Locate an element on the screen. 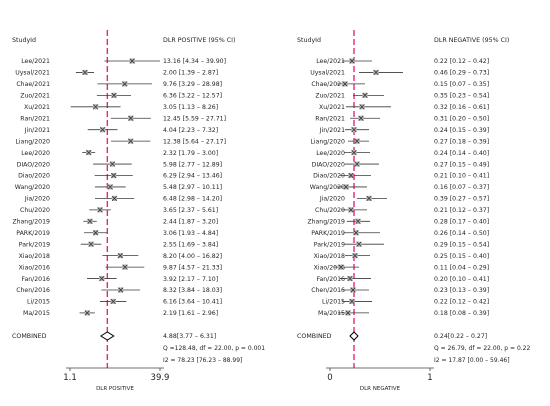 The image size is (550, 406). study-row: Ran/2021 12.45 [5.59 – 27.71] is located at coordinates (123, 118).